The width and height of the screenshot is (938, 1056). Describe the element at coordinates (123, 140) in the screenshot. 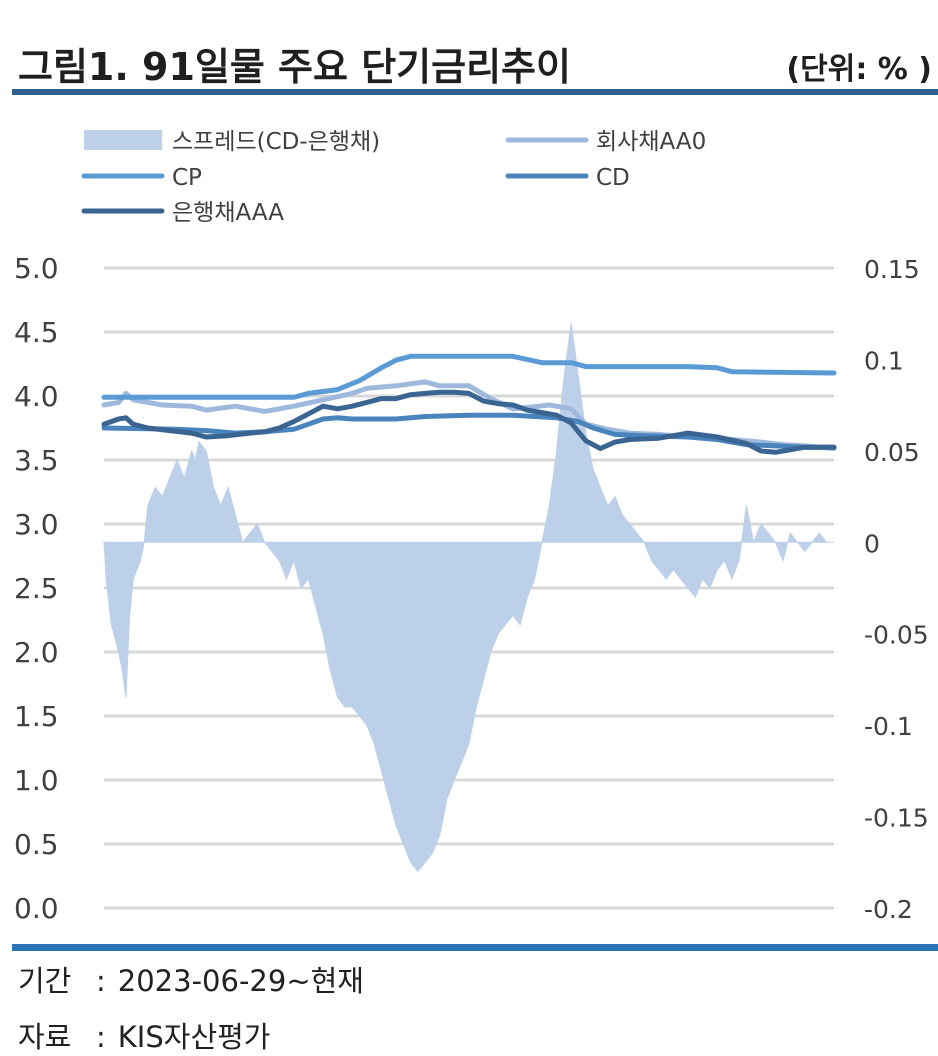

I see `legend-spread-swatch` at that location.